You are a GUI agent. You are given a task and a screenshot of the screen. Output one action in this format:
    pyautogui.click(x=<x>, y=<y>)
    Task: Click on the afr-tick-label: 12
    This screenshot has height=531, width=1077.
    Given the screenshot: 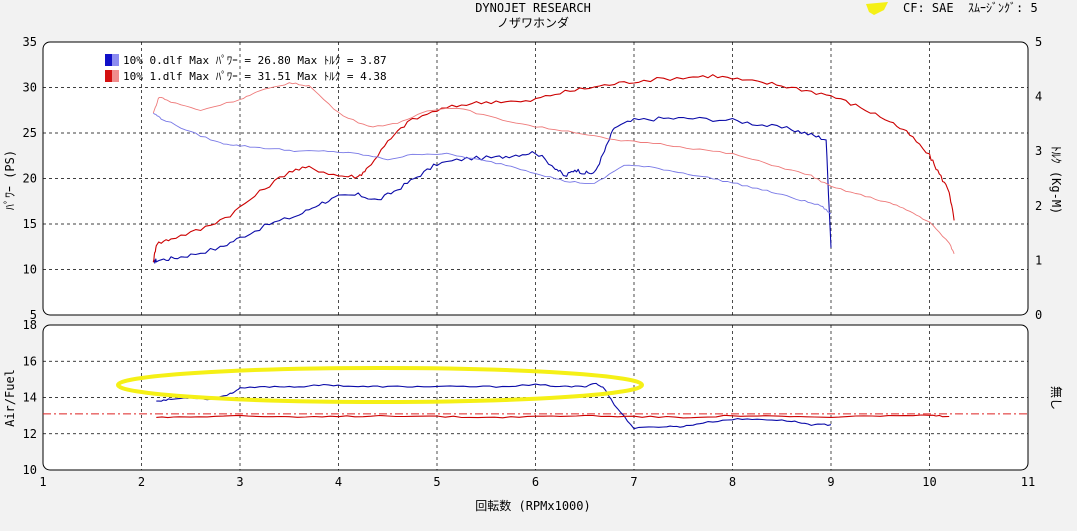 What is the action you would take?
    pyautogui.click(x=30, y=434)
    